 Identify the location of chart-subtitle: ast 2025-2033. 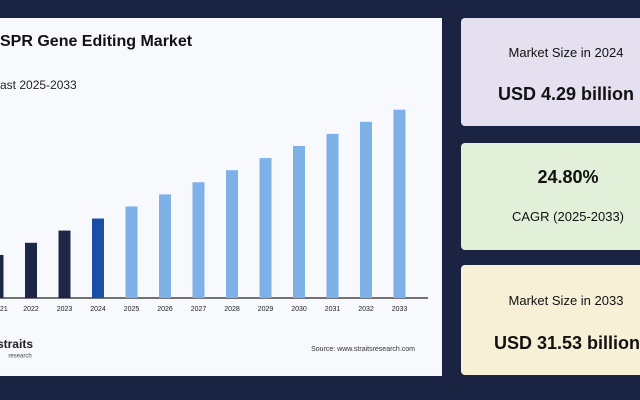
(38, 85).